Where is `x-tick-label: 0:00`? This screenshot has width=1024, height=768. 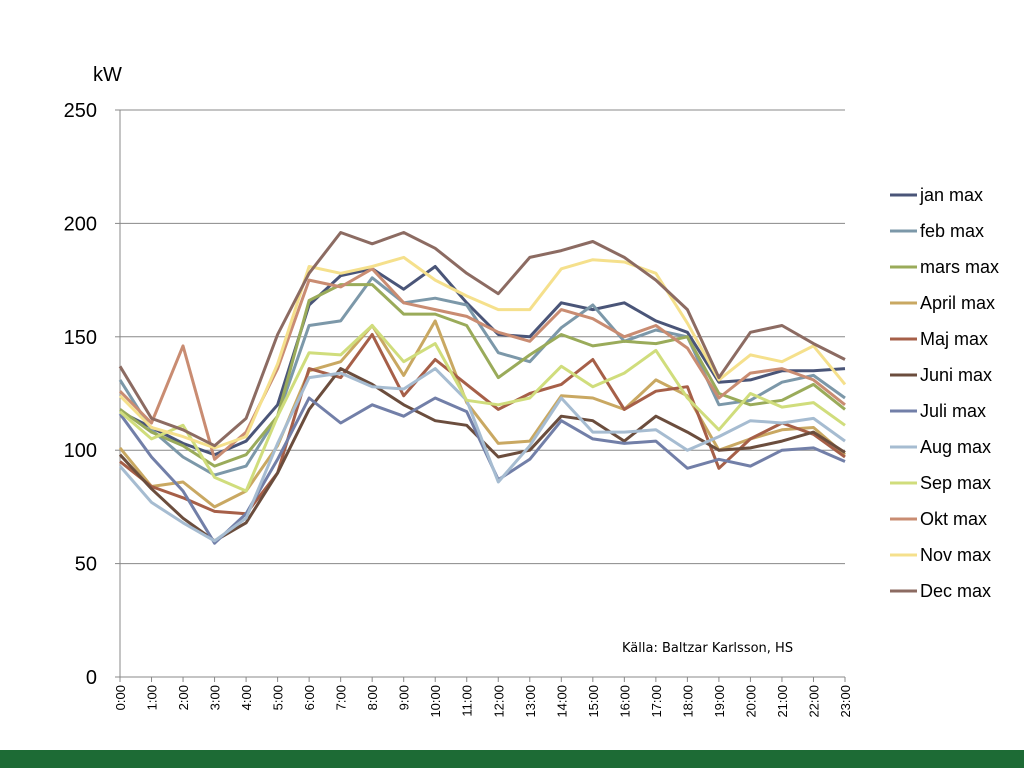 x-tick-label: 0:00 is located at coordinates (120, 697).